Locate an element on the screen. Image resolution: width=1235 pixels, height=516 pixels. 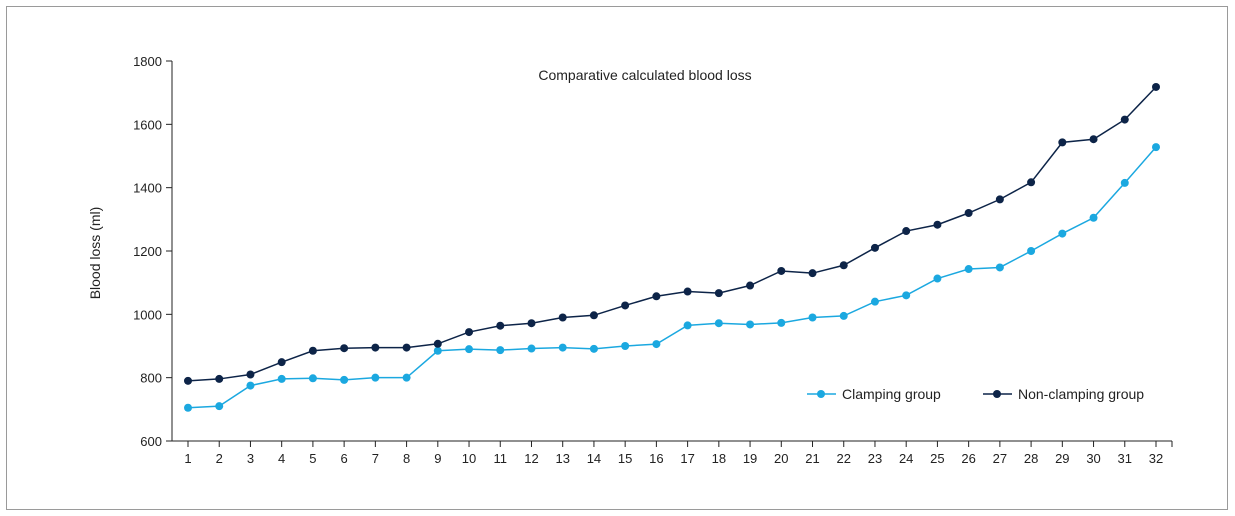
x-tick-label: 6 is located at coordinates (344, 458).